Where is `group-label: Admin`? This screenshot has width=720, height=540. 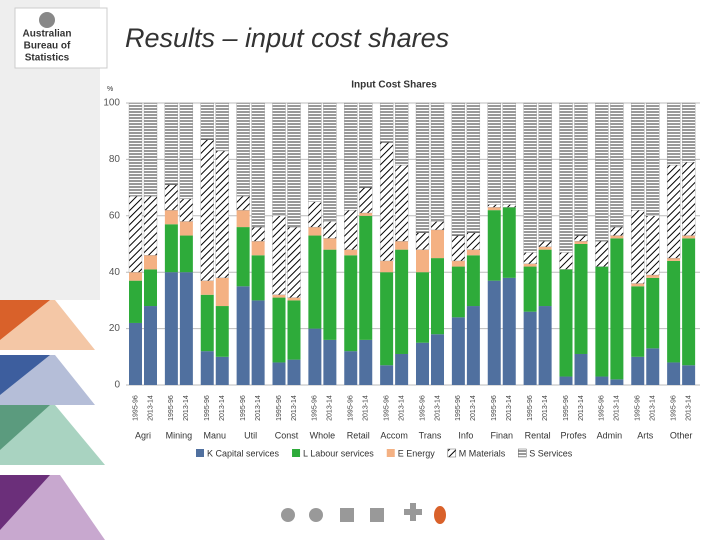 group-label: Admin is located at coordinates (610, 435).